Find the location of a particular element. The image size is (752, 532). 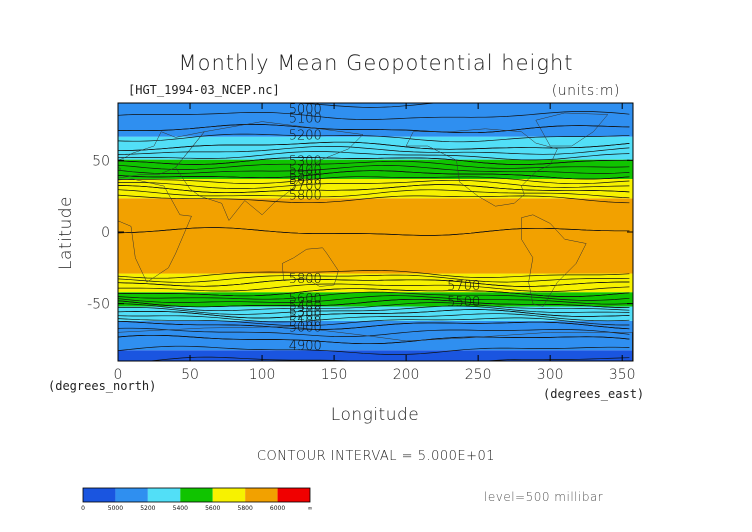

contour-interval-label: CONTOUR INTERVAL = 5.000E+01 is located at coordinates (376, 456).